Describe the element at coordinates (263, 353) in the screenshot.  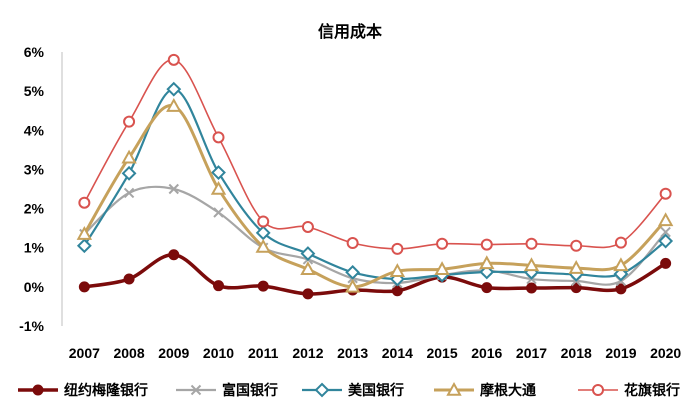
I see `x-tick-label: 2011` at that location.